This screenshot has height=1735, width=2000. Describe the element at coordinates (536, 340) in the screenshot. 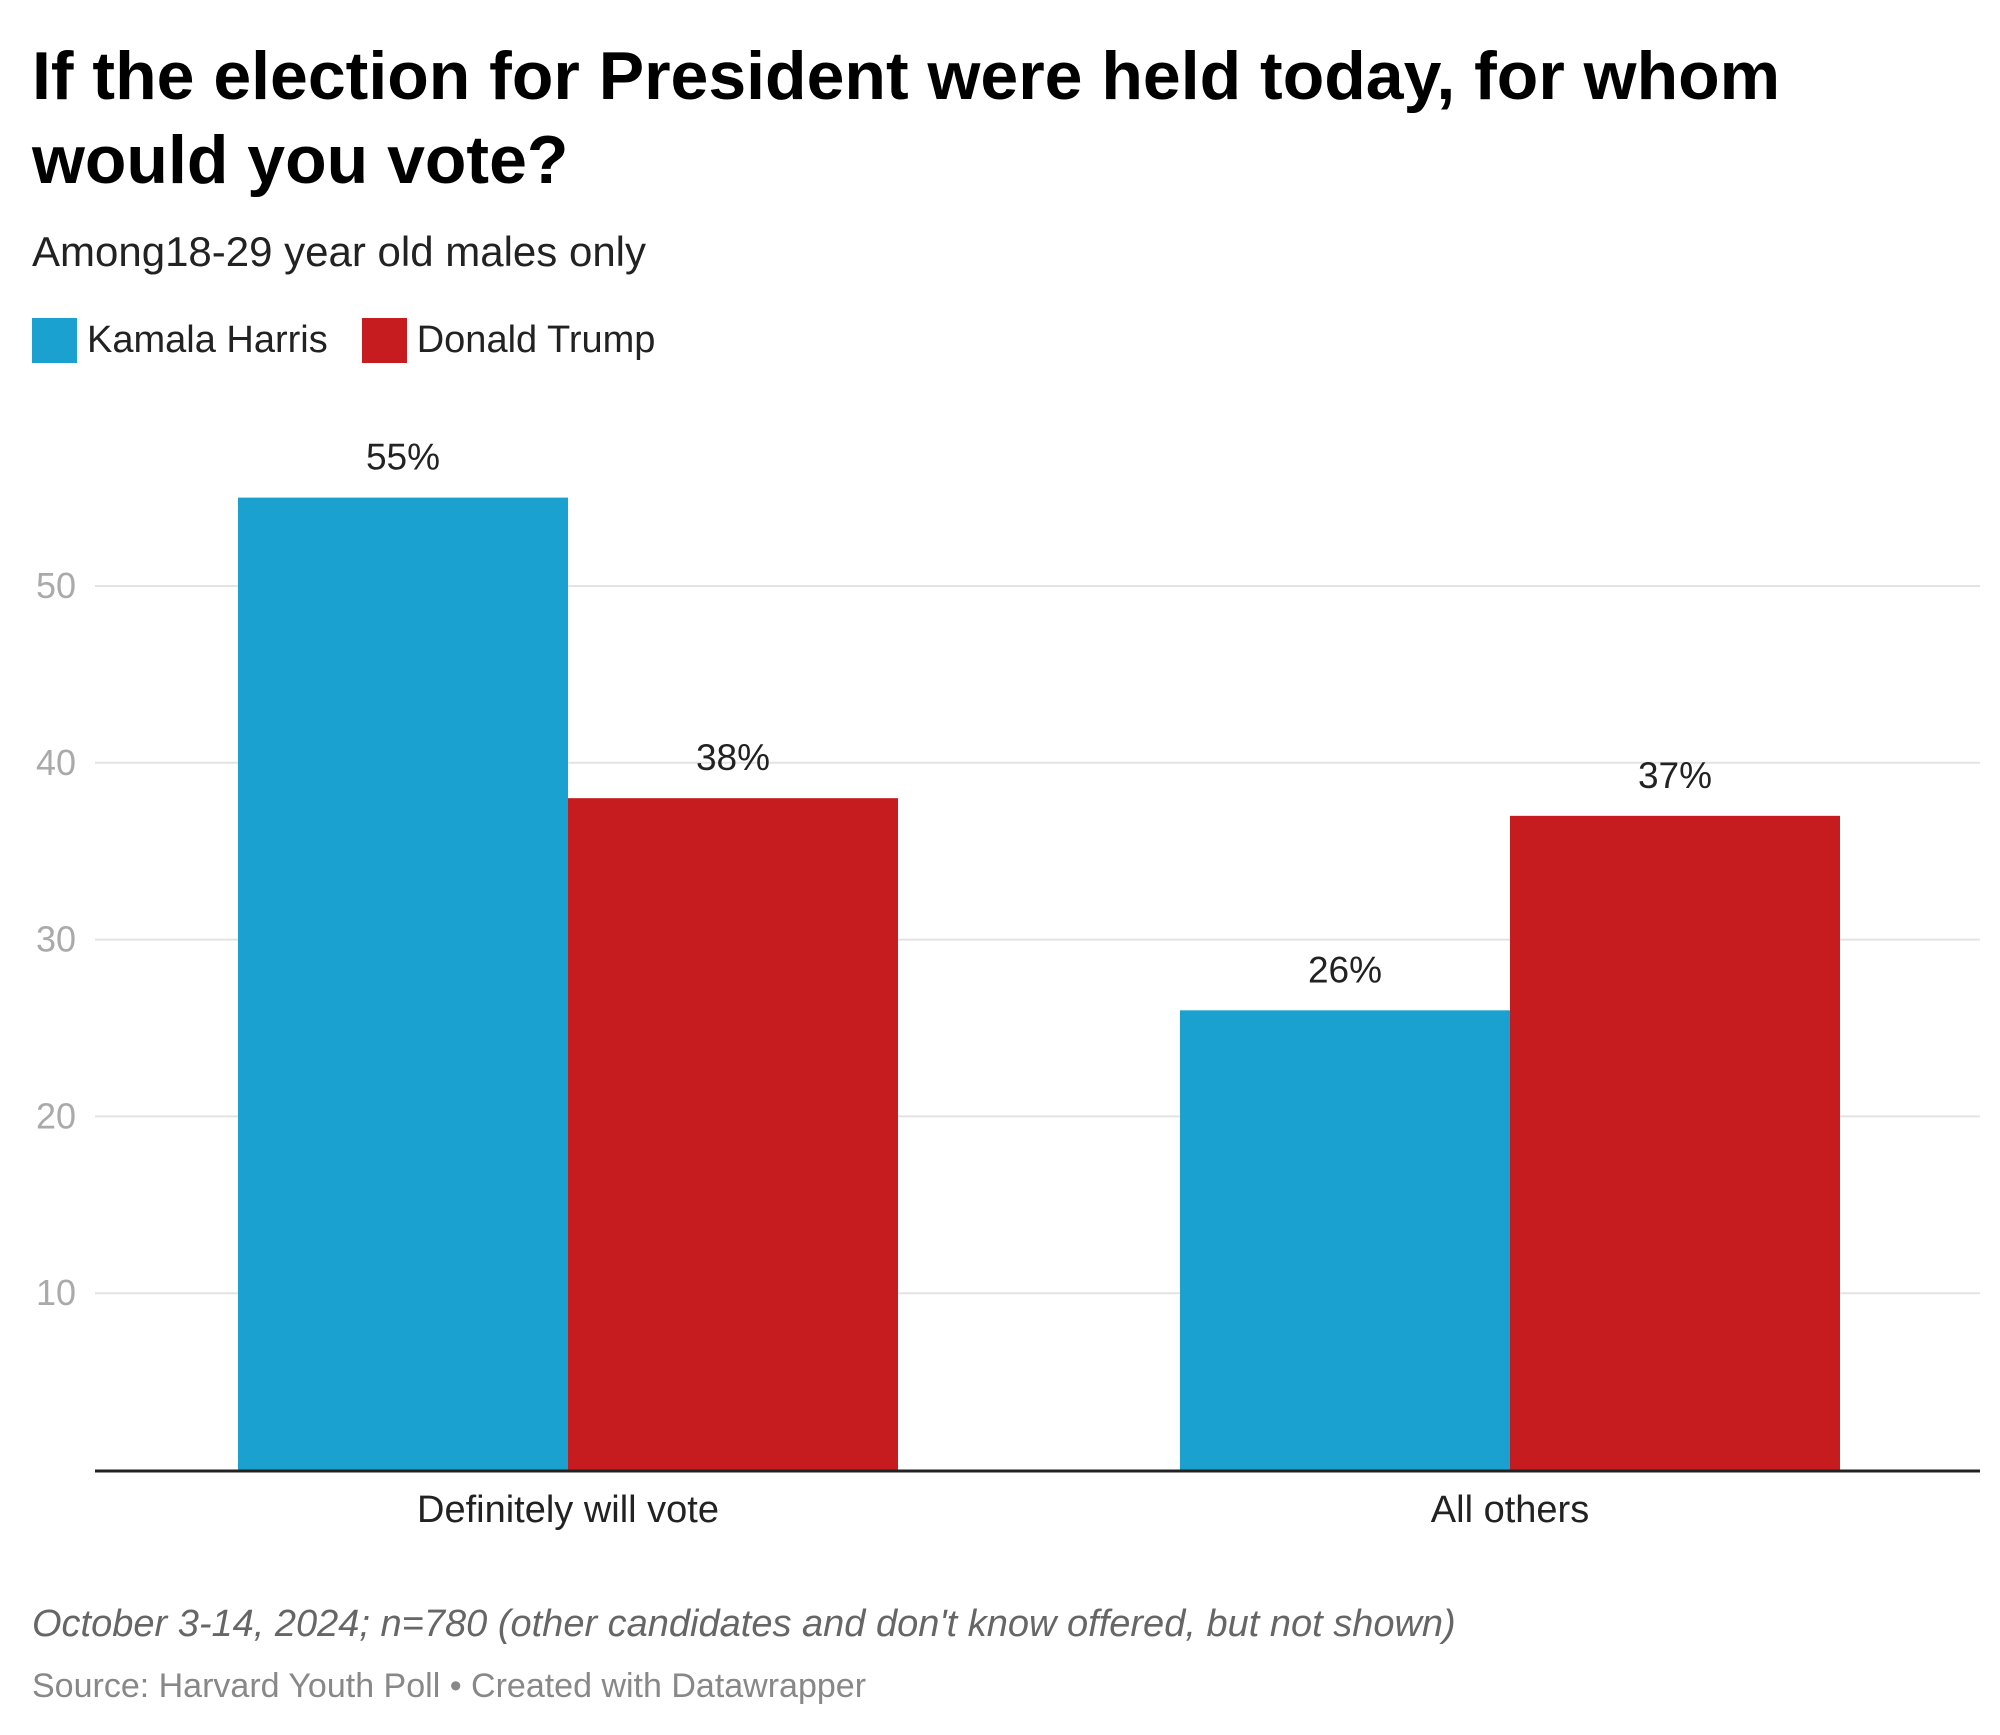

I see `legend-label-trump: Donald Trump` at that location.